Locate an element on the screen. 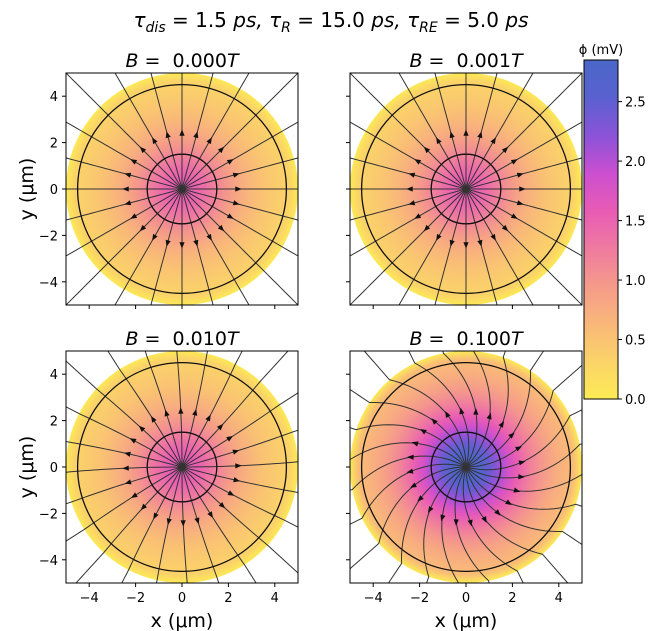  colorbar-label: ϕ (mV) is located at coordinates (601, 50).